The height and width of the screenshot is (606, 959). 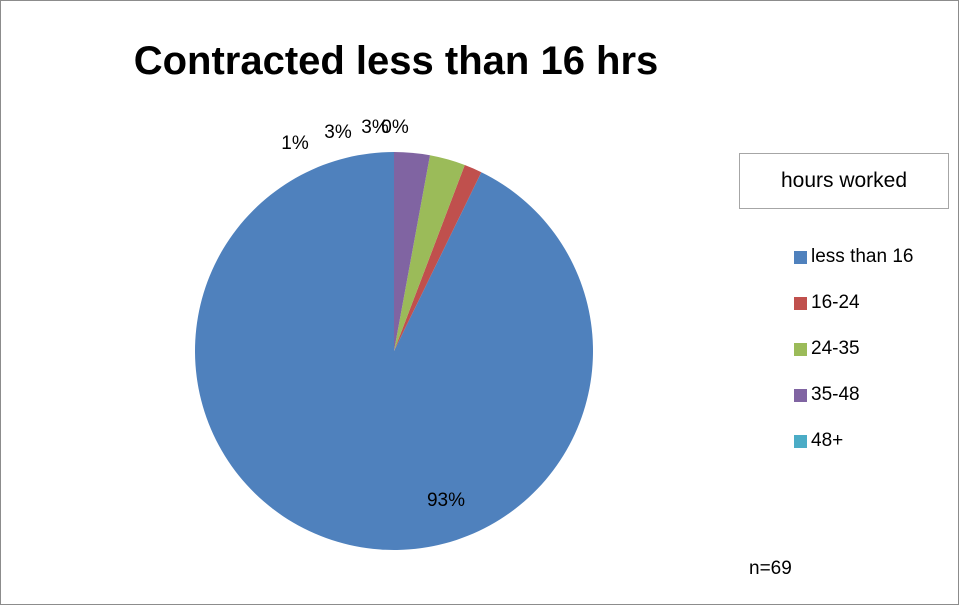 What do you see at coordinates (770, 568) in the screenshot?
I see `sample-size-note: n=69` at bounding box center [770, 568].